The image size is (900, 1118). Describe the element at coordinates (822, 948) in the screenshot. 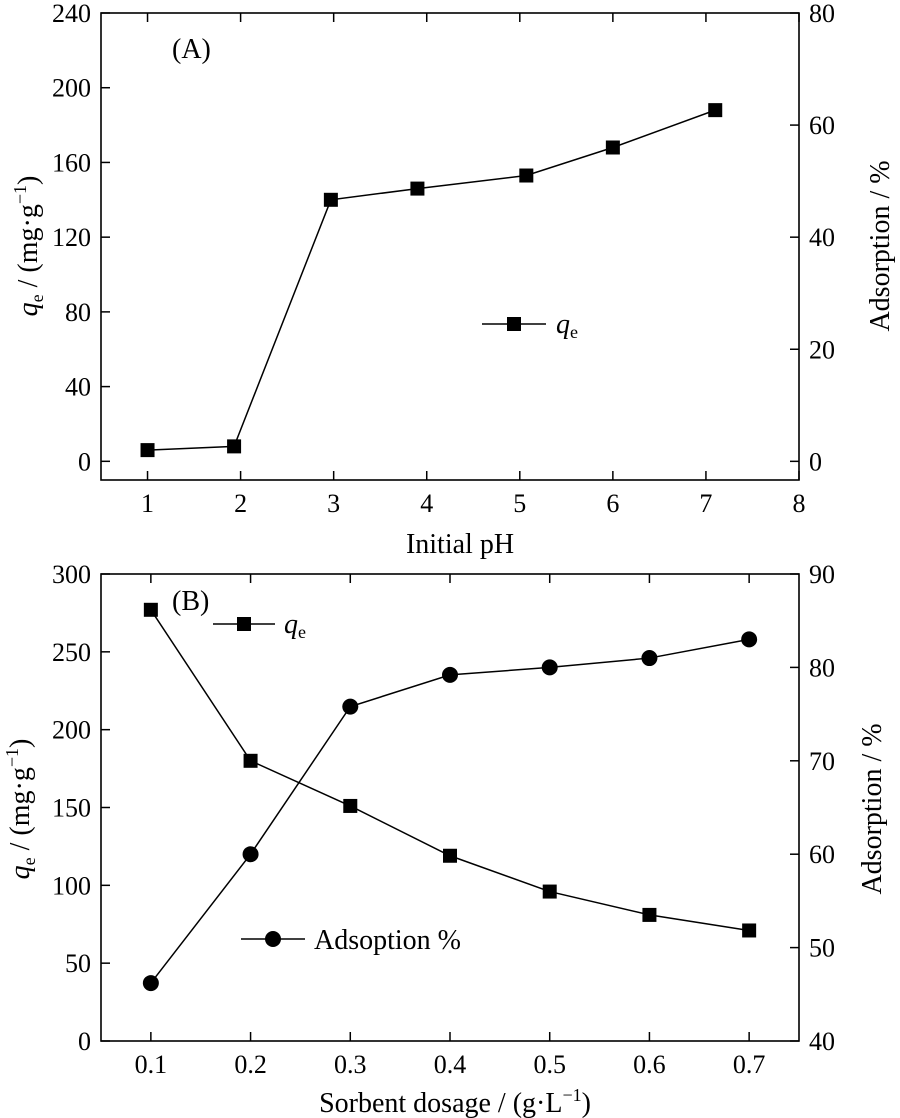

I see `y-right-tick-label: 50` at that location.